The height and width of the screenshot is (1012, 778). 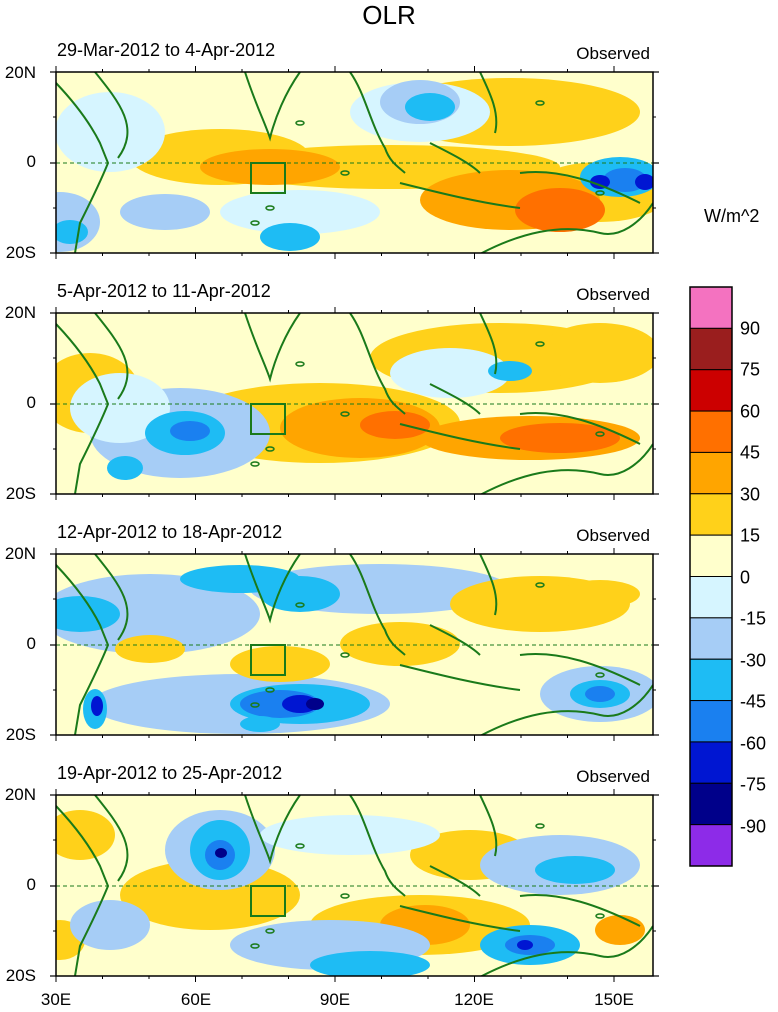 What do you see at coordinates (20, 312) in the screenshot?
I see `panel-2-lat-20n: 20N` at bounding box center [20, 312].